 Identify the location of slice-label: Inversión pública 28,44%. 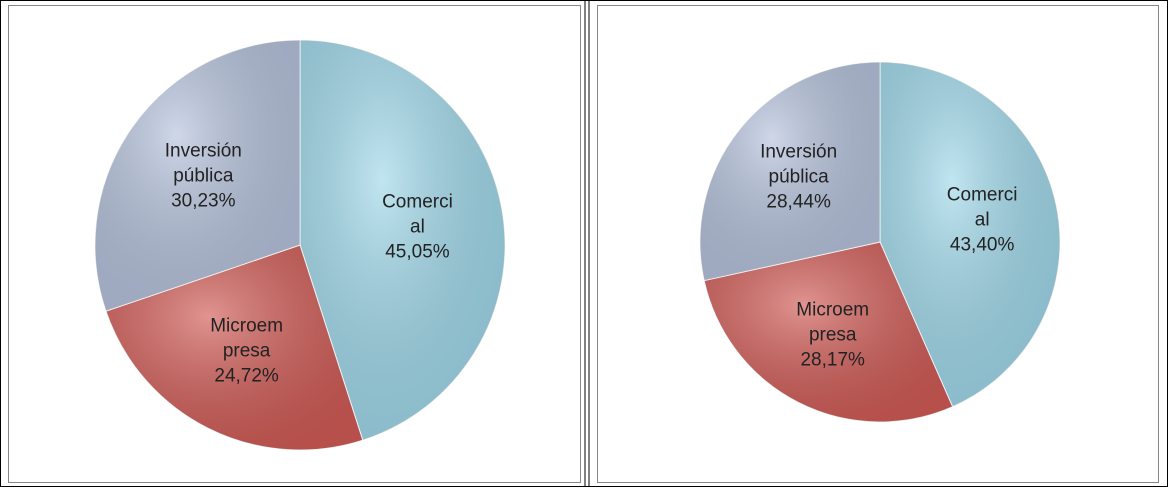
(799, 176).